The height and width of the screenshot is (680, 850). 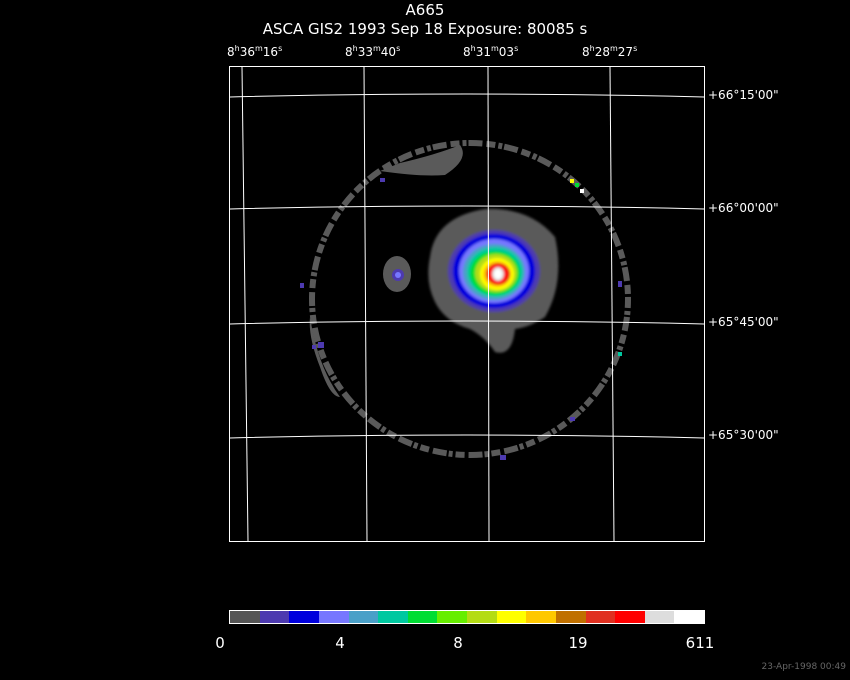 What do you see at coordinates (610, 51) in the screenshot?
I see `ra-tick-label: 8h28m27s` at bounding box center [610, 51].